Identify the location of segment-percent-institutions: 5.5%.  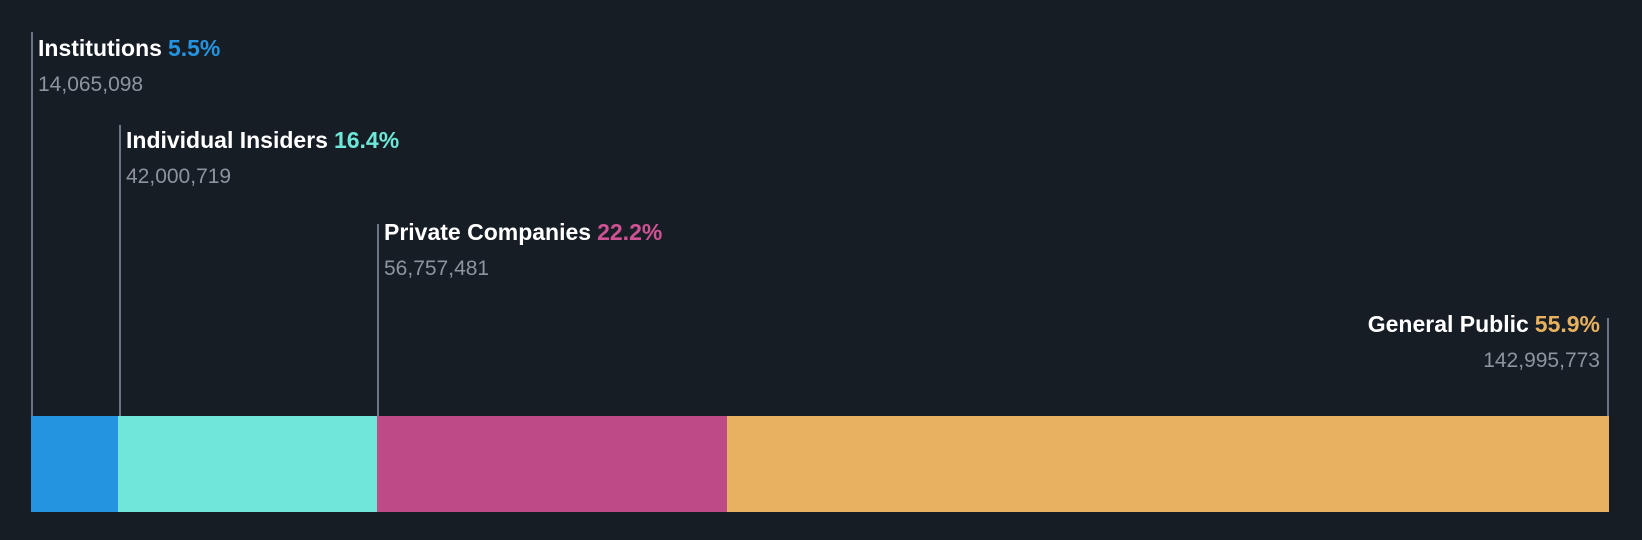
(194, 48).